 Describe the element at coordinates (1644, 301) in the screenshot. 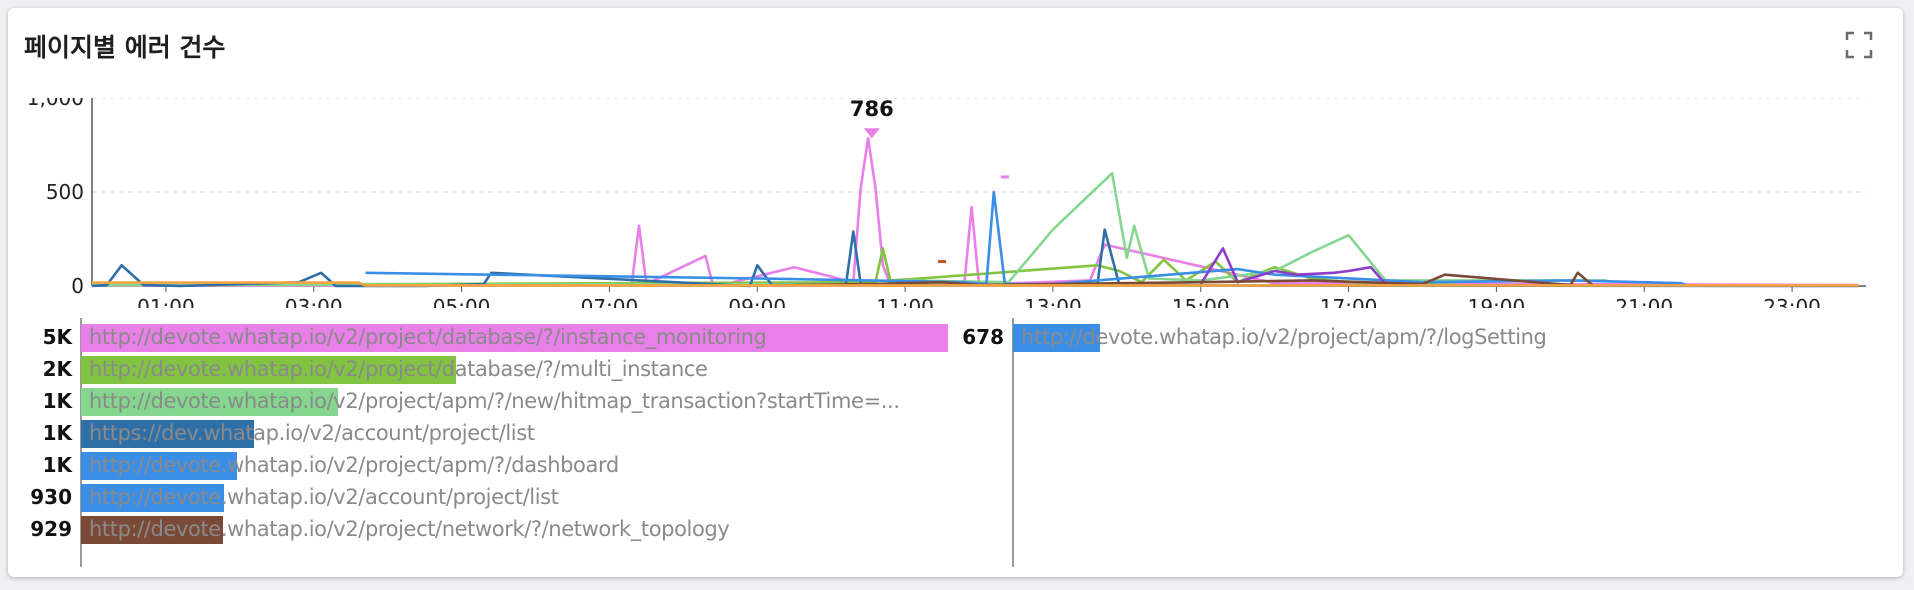

I see `x-tick-label: 21:00` at that location.